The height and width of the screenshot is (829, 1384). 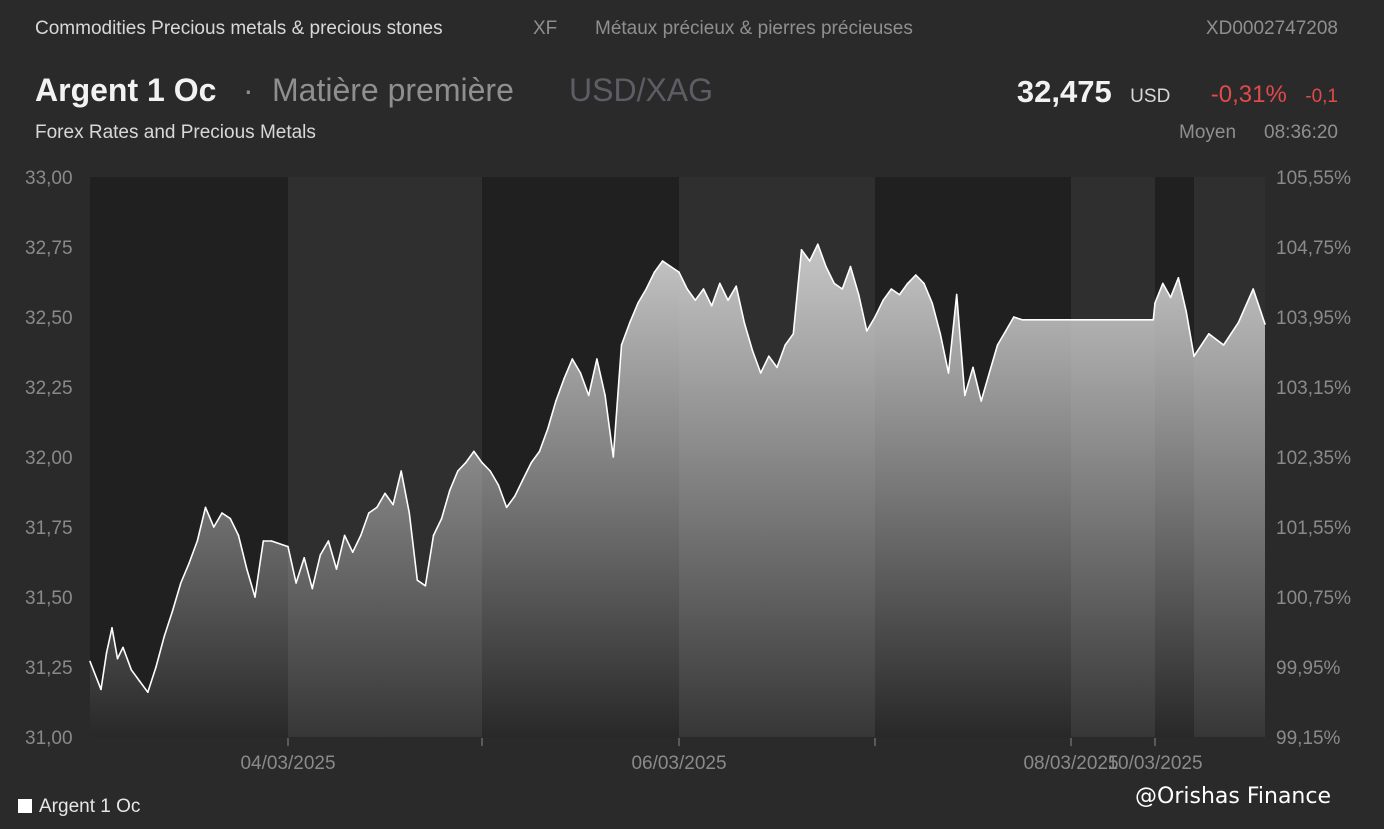 I want to click on price-type: Moyen, so click(x=1208, y=132).